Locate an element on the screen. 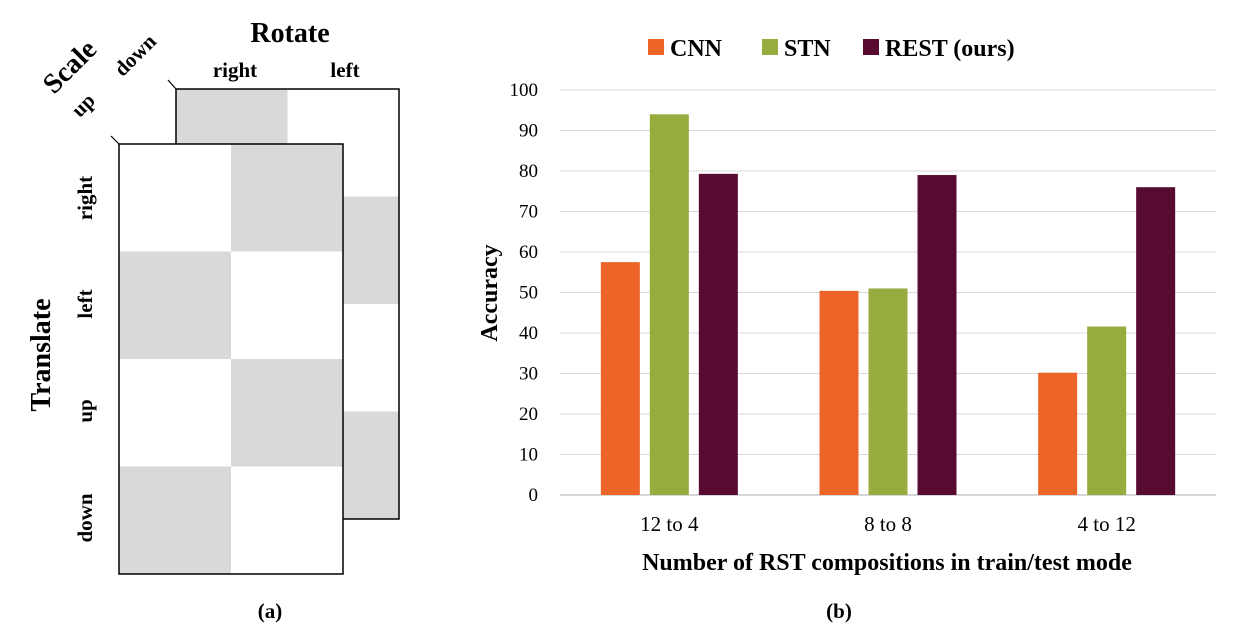 This screenshot has width=1238, height=640. x-axis-ticks: 12 to 4 8 to 8 4 to 12 is located at coordinates (888, 524).